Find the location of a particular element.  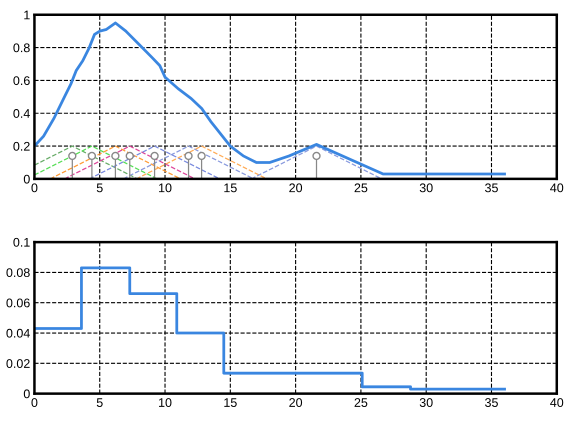

y-tick-label: 0.2 is located at coordinates (21, 146).